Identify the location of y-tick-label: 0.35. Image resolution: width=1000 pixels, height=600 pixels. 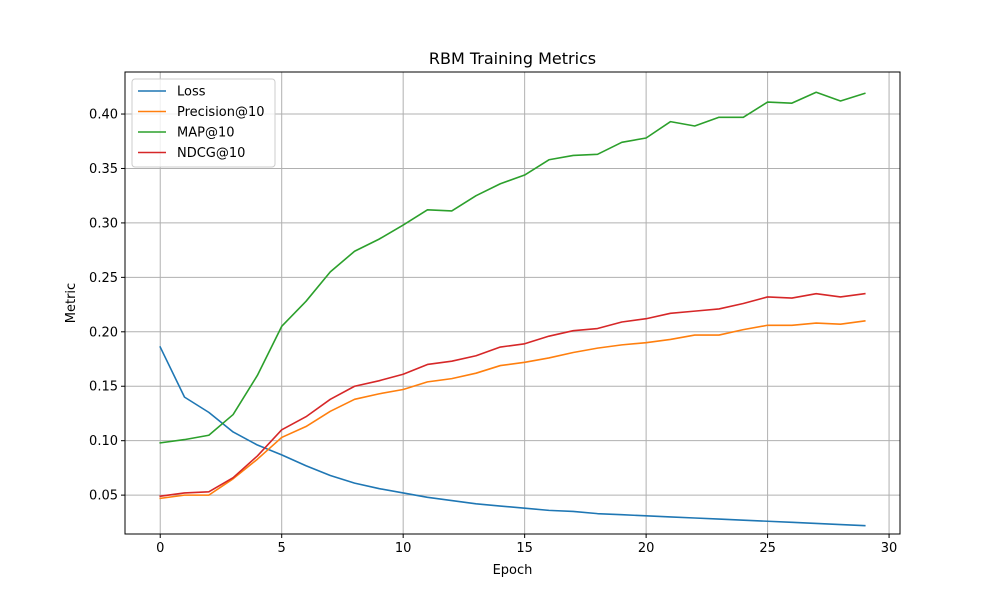
(103, 169).